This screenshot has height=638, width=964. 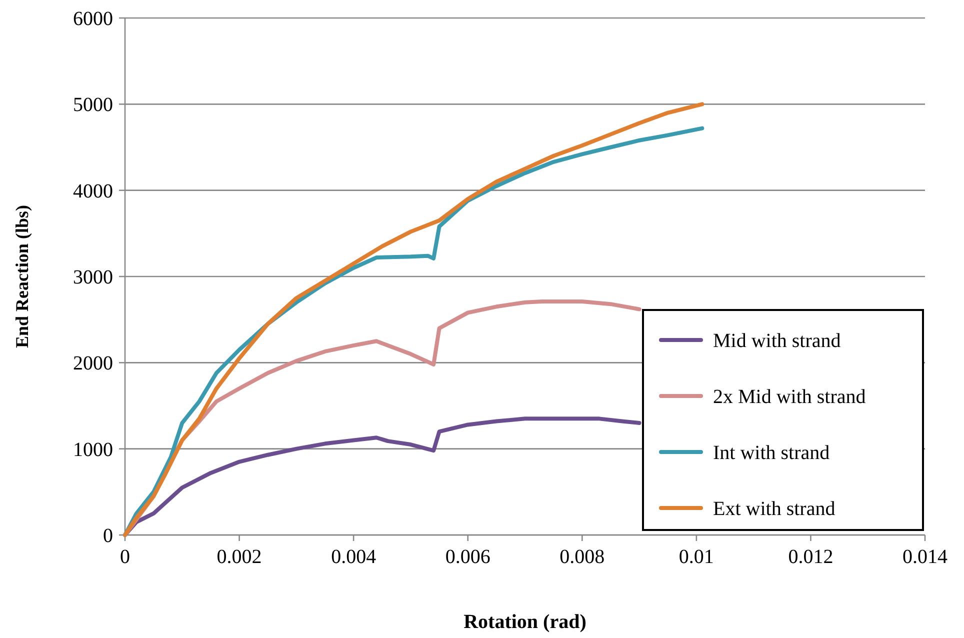 I want to click on x-tick-label: 0.012, so click(x=811, y=557).